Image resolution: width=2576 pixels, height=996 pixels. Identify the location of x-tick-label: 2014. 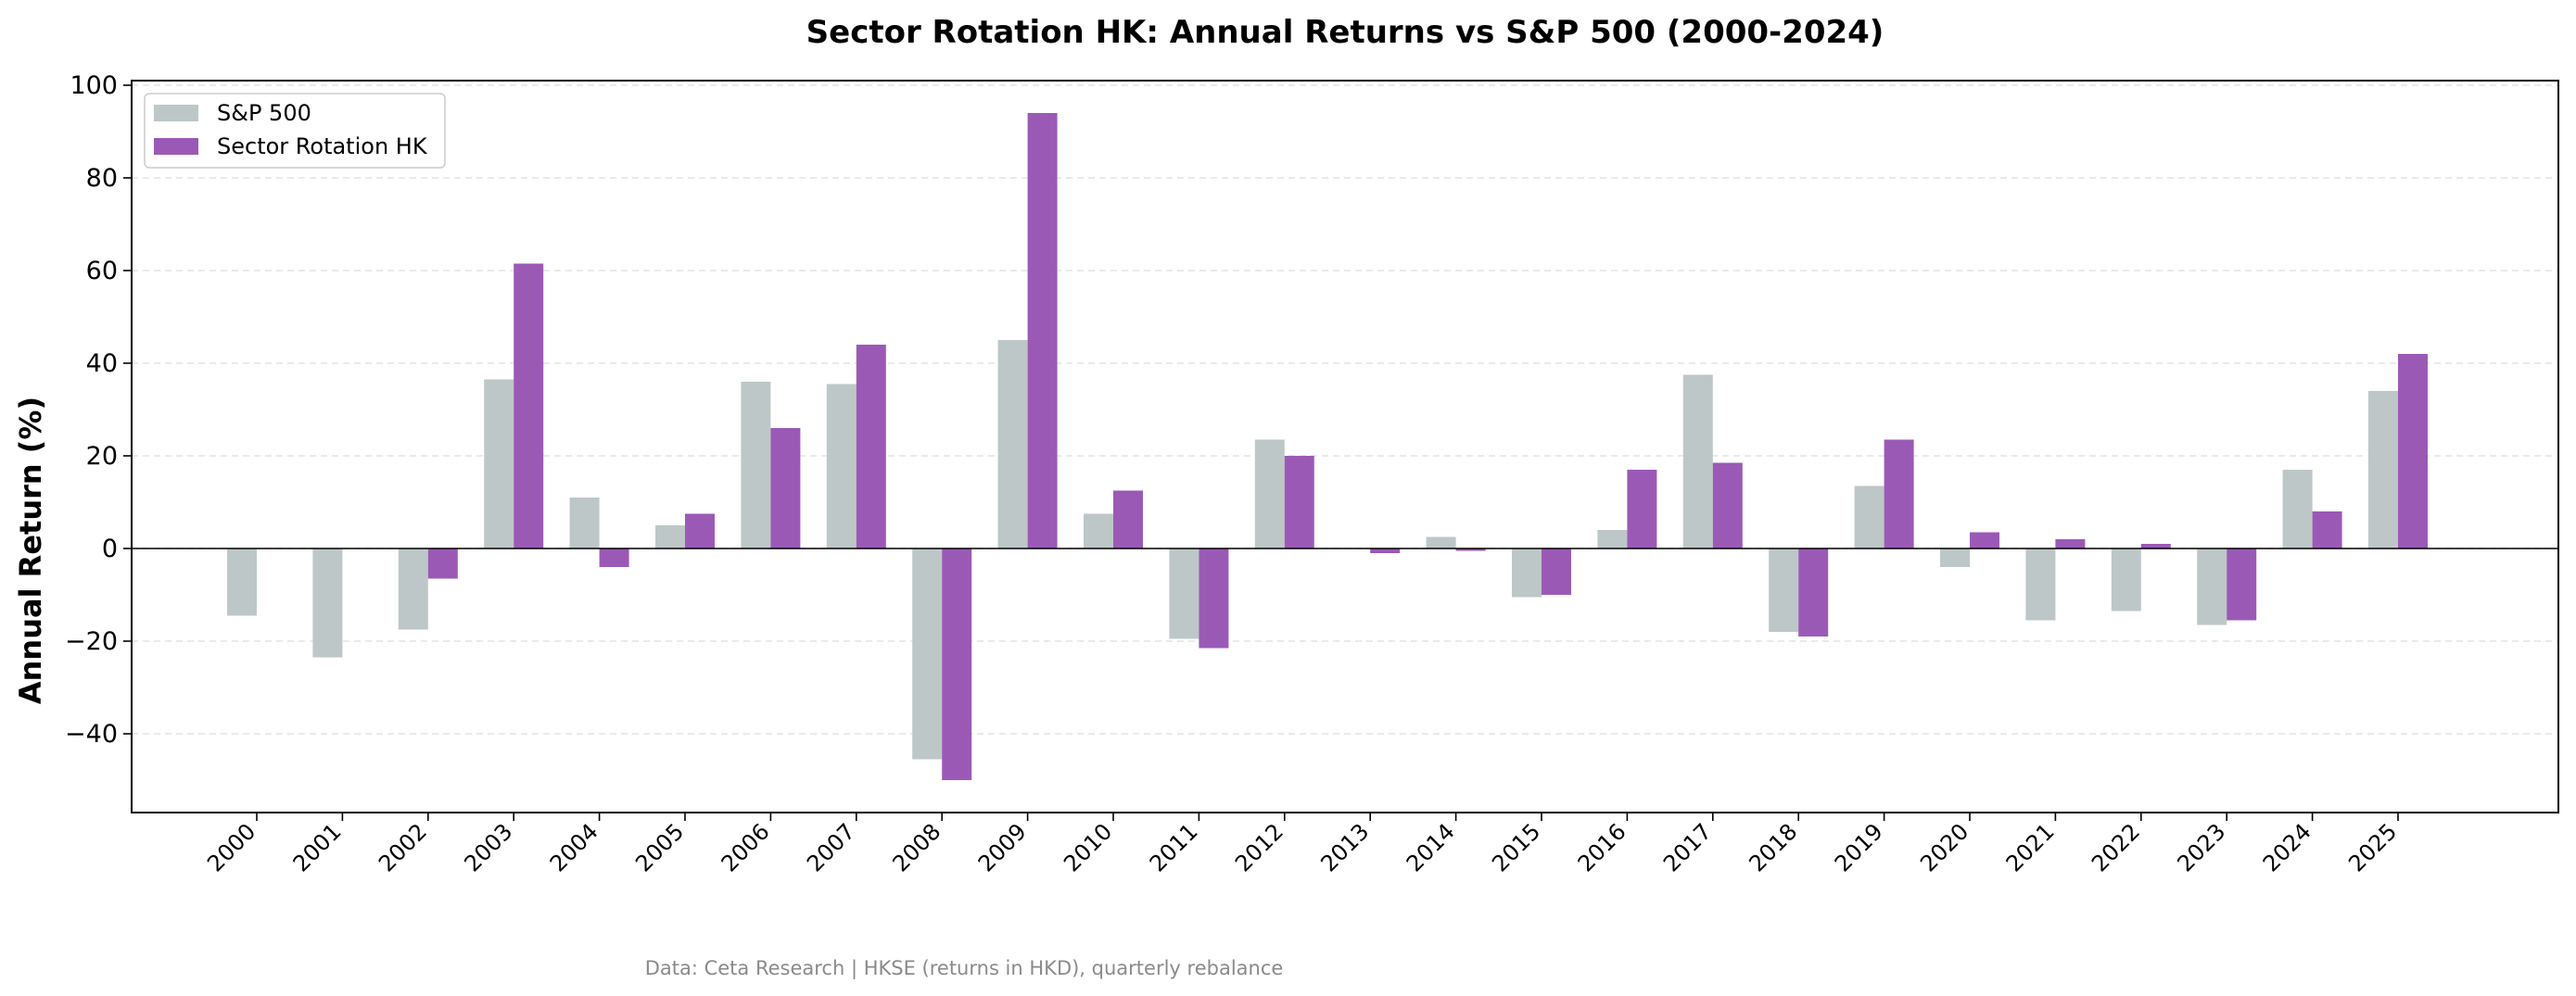
(1431, 847).